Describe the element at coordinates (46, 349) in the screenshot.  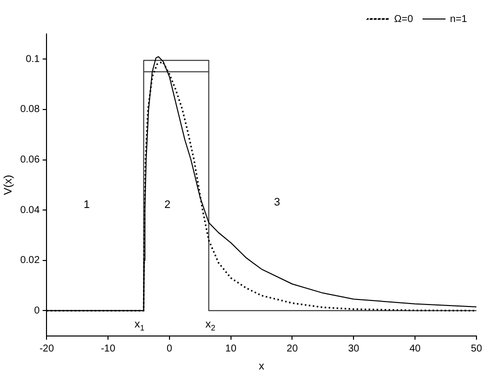
I see `x-tick-label: -20` at that location.